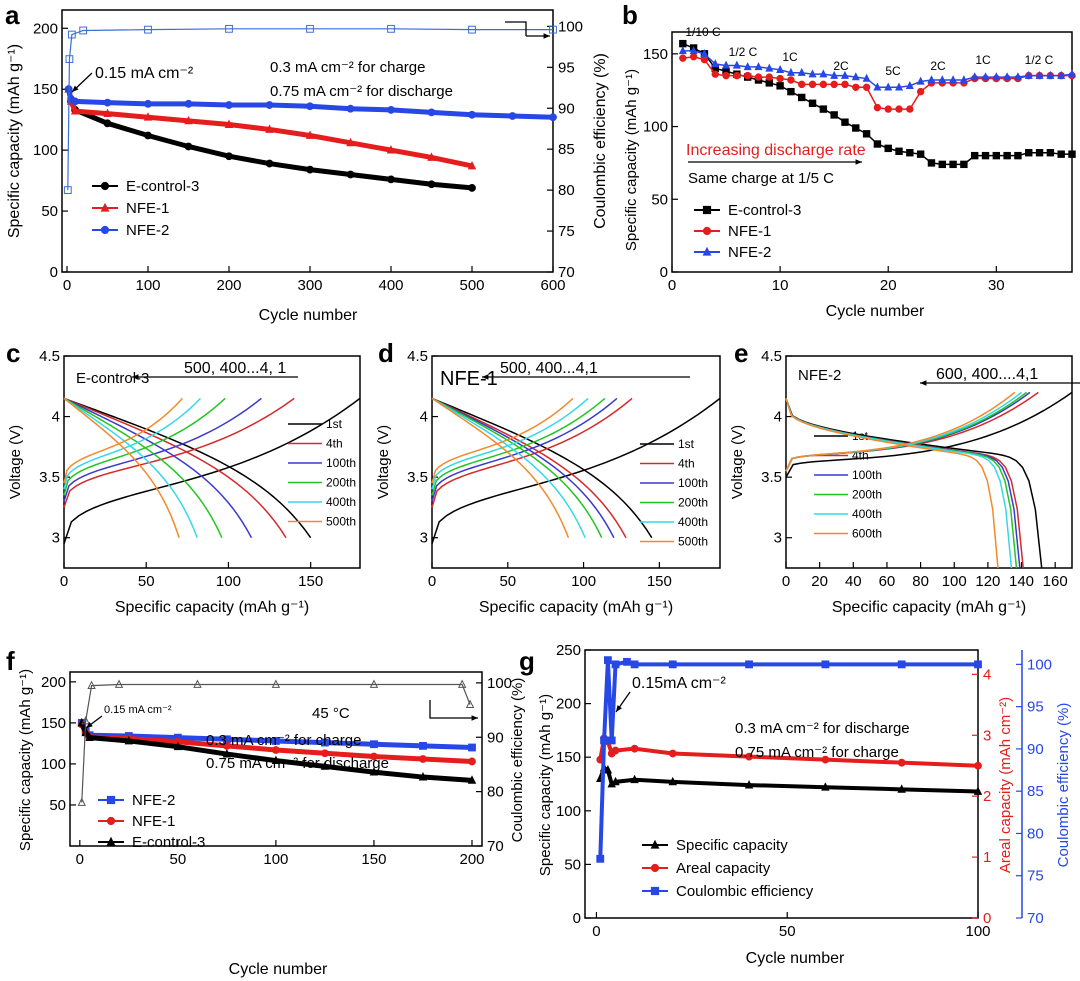 This screenshot has height=981, width=1080. Describe the element at coordinates (745, 891) in the screenshot. I see `legend-entry: Coulombic efficiency` at that location.